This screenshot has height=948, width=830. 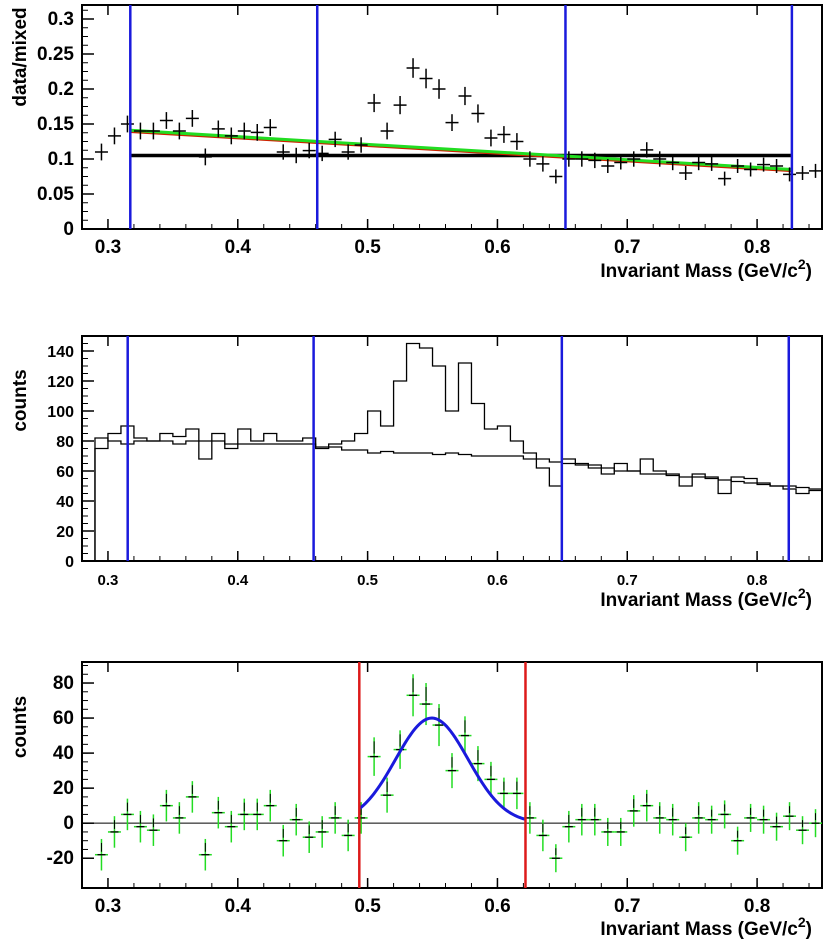 What do you see at coordinates (61, 19) in the screenshot?
I see `y-tick-label: 0.3` at bounding box center [61, 19].